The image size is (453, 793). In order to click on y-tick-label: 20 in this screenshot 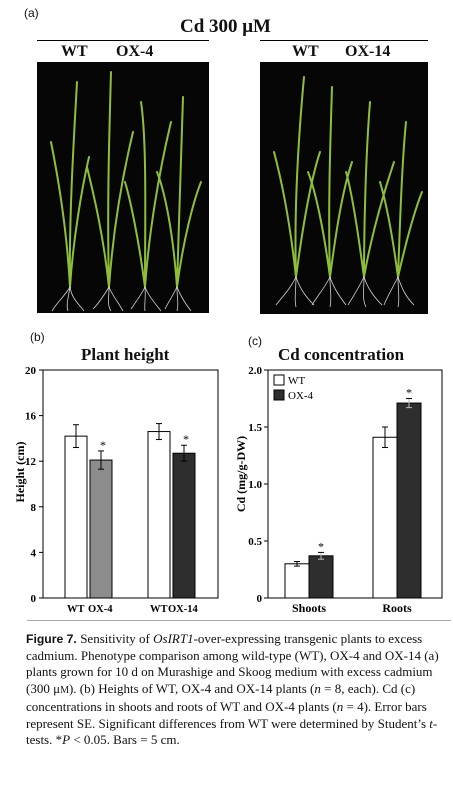, I will do `click(31, 371)`.